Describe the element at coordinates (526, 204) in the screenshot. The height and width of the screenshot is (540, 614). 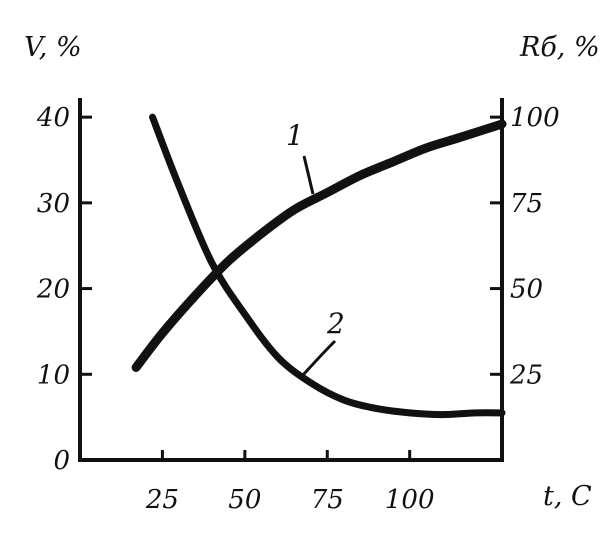
I see `right-y-tick-label: 75` at that location.